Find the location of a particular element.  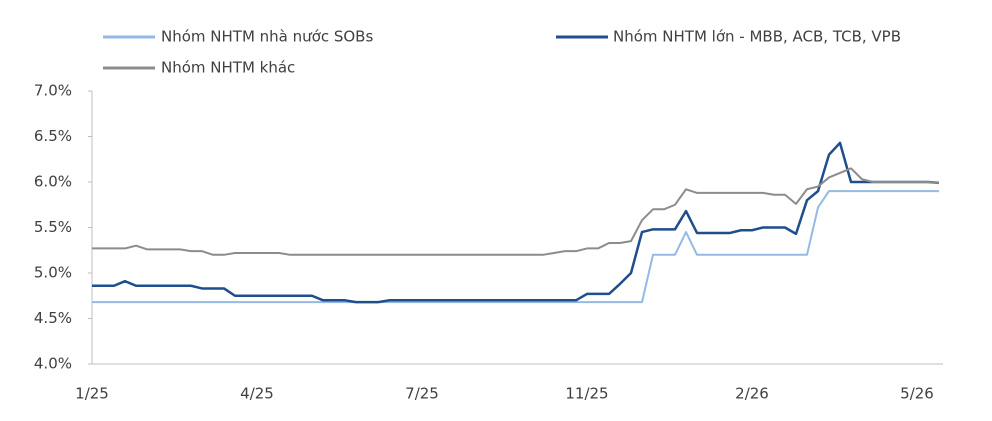

y-tick-label: 4.5% is located at coordinates (53, 318).